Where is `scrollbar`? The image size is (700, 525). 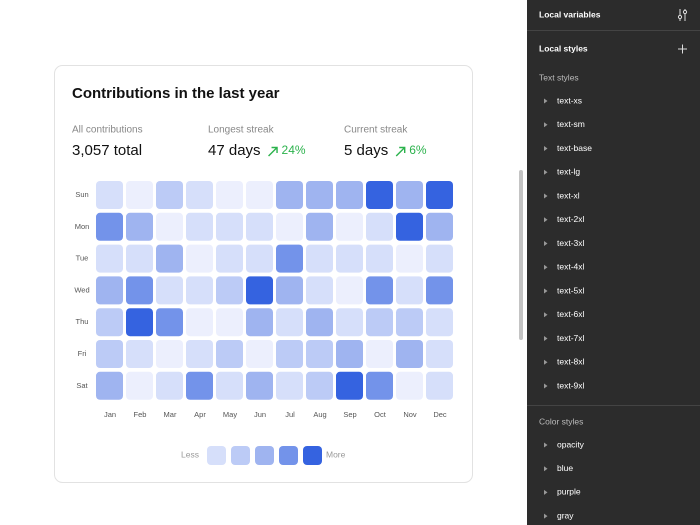
scrollbar is located at coordinates (521, 255).